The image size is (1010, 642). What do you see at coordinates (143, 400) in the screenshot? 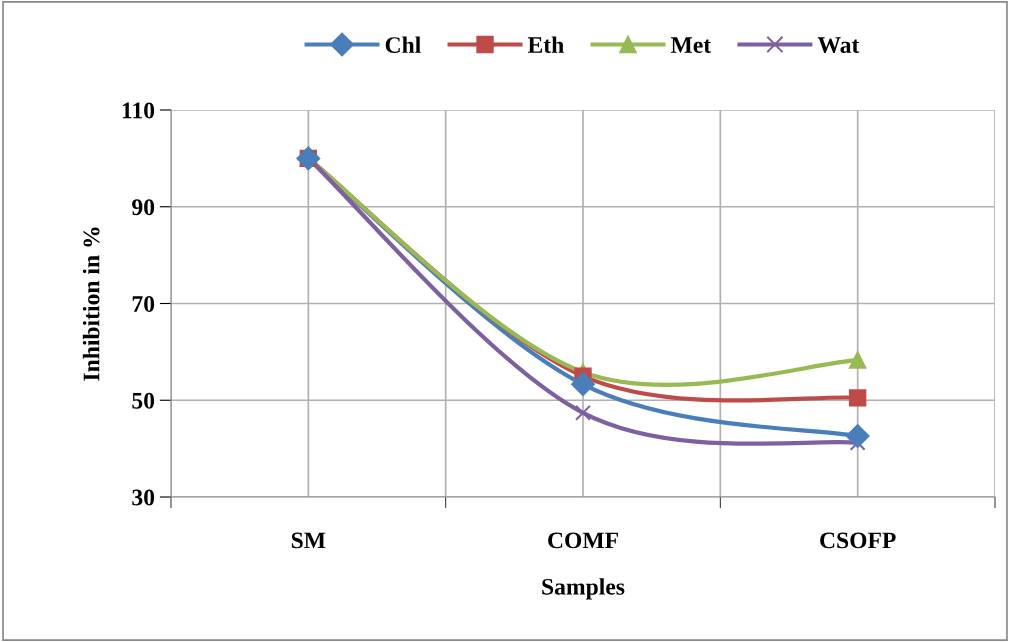
I see `y-tick-label: 50` at bounding box center [143, 400].